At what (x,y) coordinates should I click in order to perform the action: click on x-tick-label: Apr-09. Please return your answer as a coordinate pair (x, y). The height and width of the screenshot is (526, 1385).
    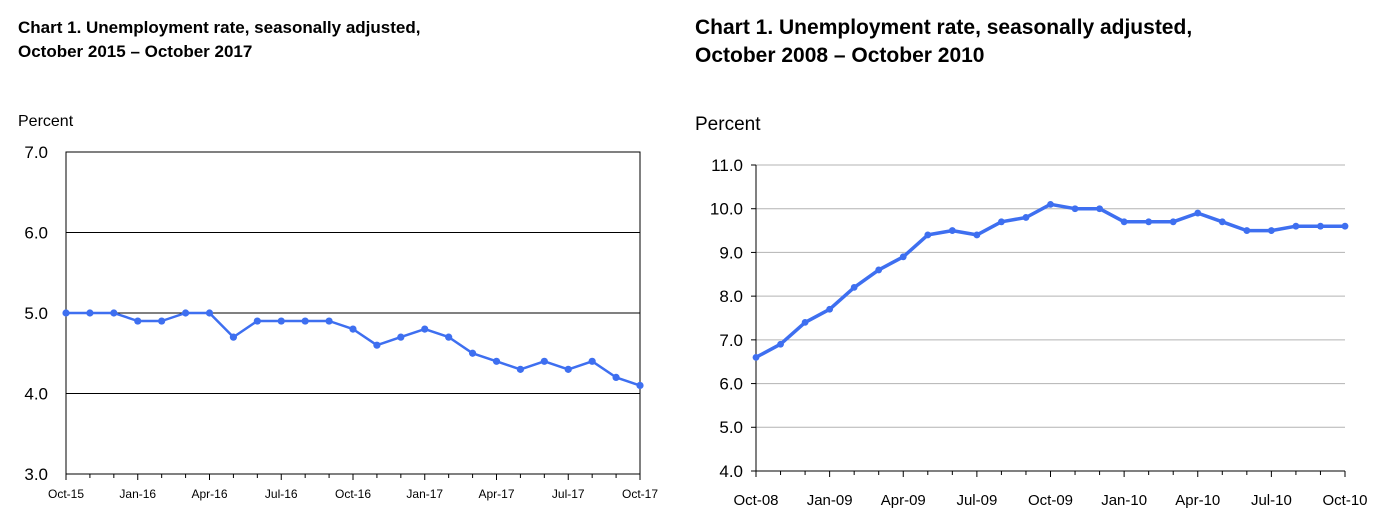
    Looking at the image, I should click on (903, 500).